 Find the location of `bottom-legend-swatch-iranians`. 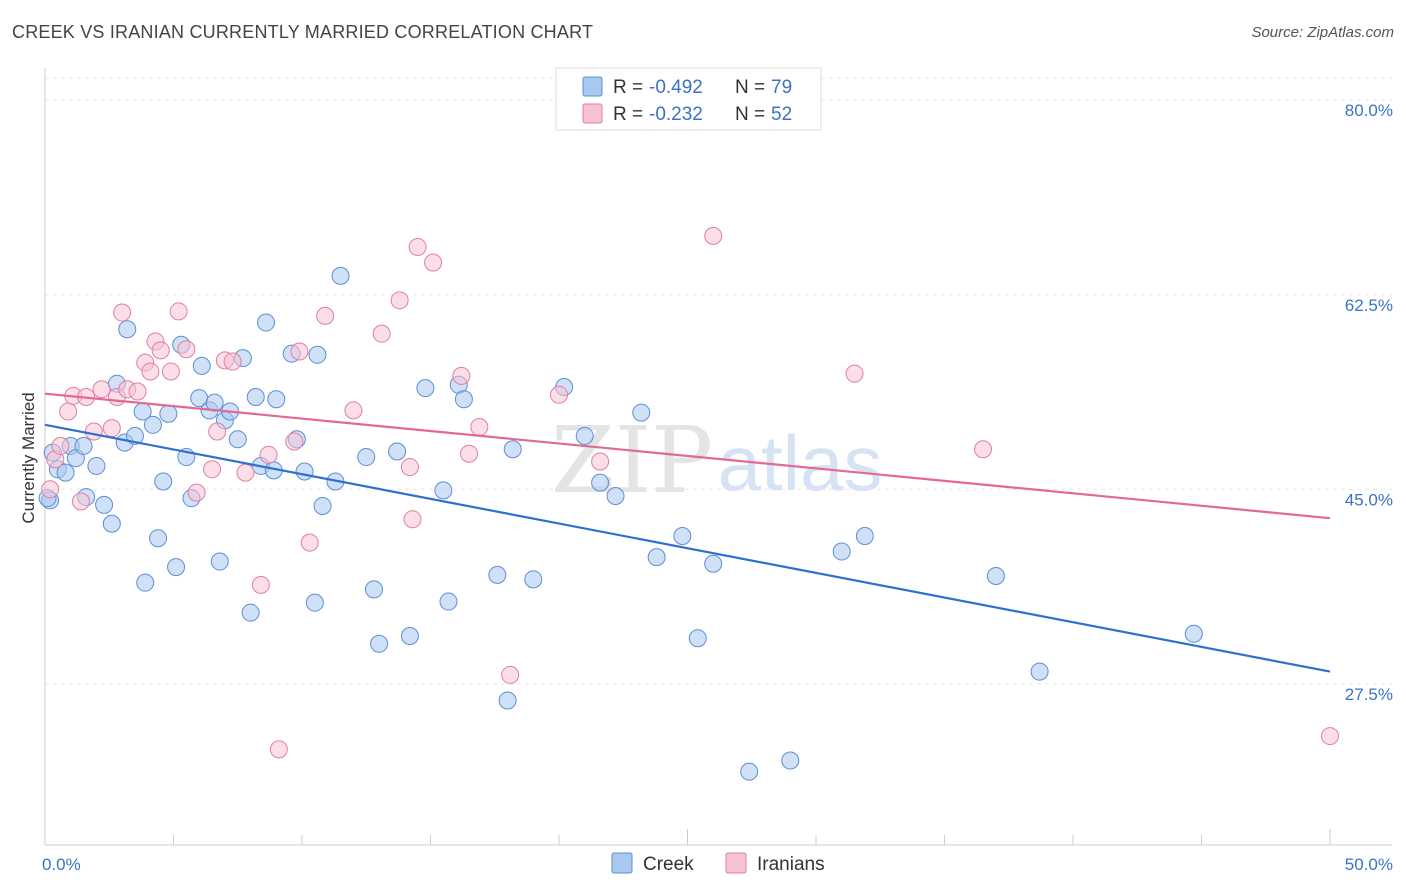

bottom-legend-swatch-iranians is located at coordinates (736, 863).